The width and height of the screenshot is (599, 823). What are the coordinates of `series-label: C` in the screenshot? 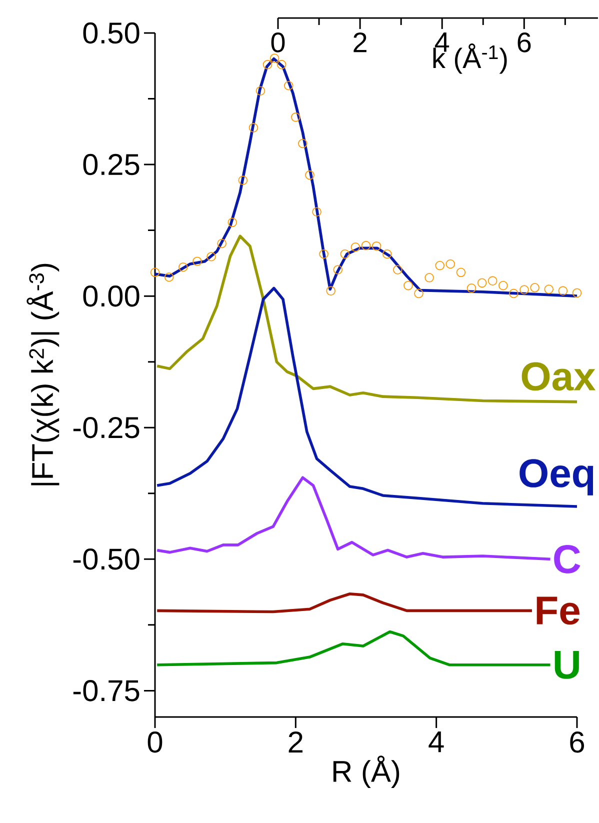 It's located at (567, 559).